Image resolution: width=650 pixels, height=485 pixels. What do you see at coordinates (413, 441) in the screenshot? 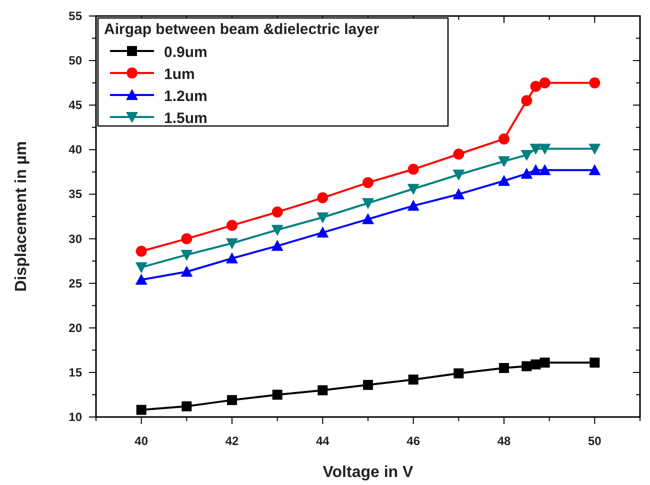
I see `x-tick-label: 46` at bounding box center [413, 441].